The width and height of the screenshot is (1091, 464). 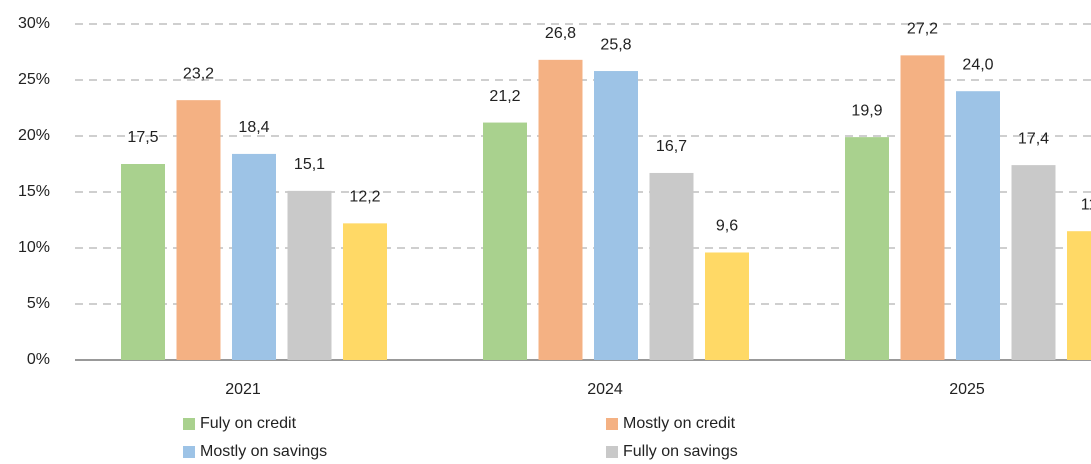 What do you see at coordinates (198, 73) in the screenshot?
I see `data-label: 23,2` at bounding box center [198, 73].